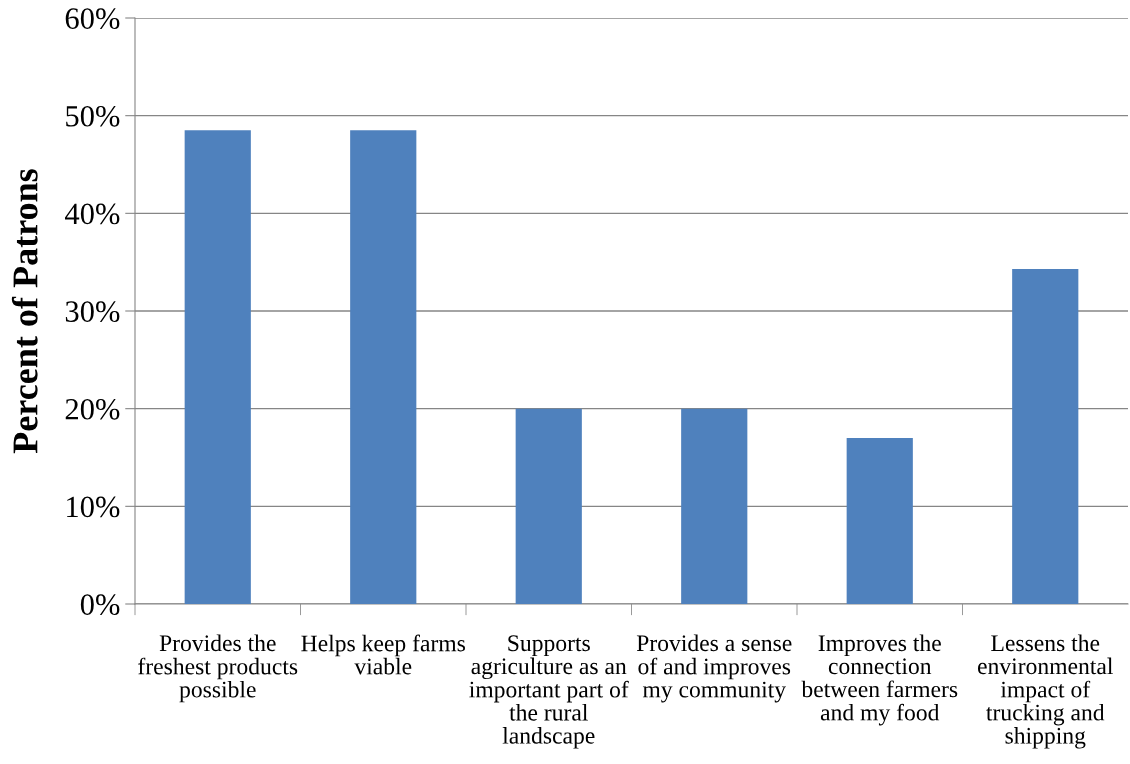 Image resolution: width=1130 pixels, height=764 pixels. I want to click on y-axis-title: Percent of Patrons, so click(24, 311).